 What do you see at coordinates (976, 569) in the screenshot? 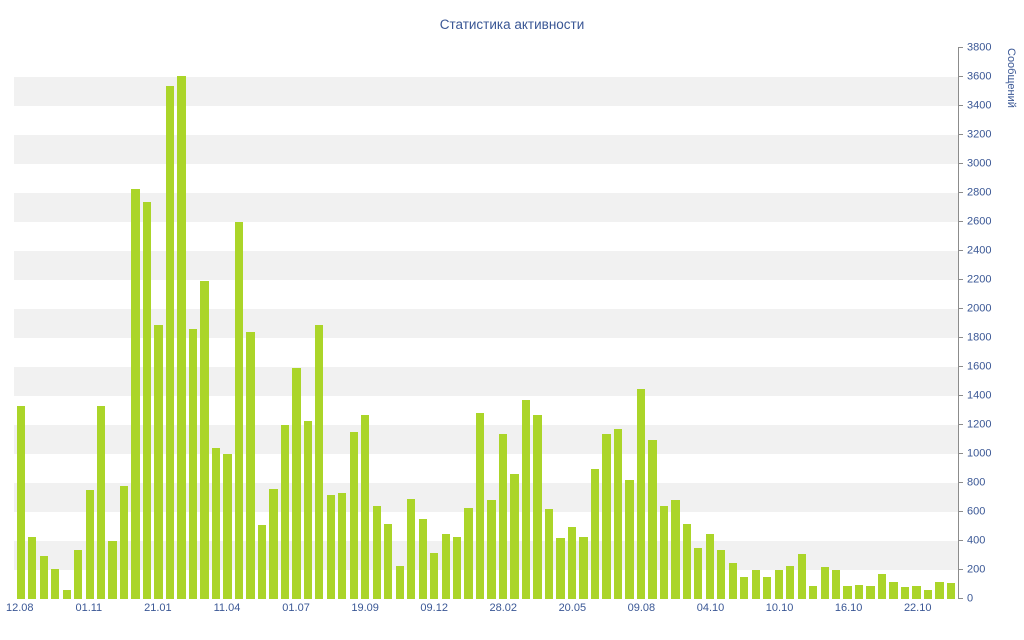
I see `y-axis-tick-label: 200` at bounding box center [976, 569].